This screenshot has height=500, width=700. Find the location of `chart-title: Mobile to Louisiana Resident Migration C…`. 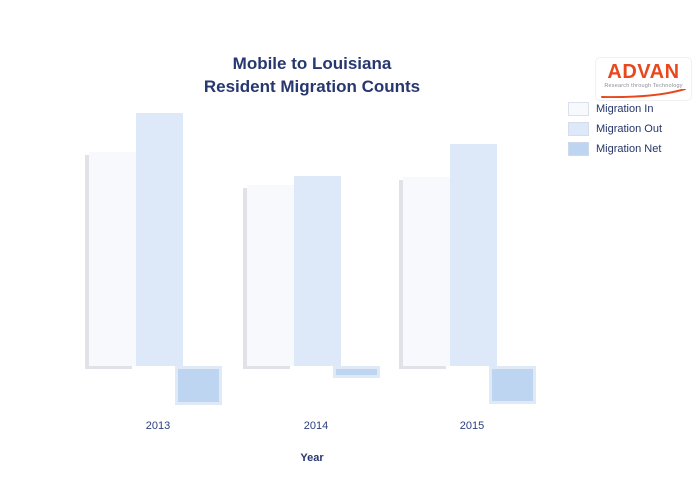

chart-title: Mobile to Louisiana Resident Migration C… is located at coordinates (312, 75).